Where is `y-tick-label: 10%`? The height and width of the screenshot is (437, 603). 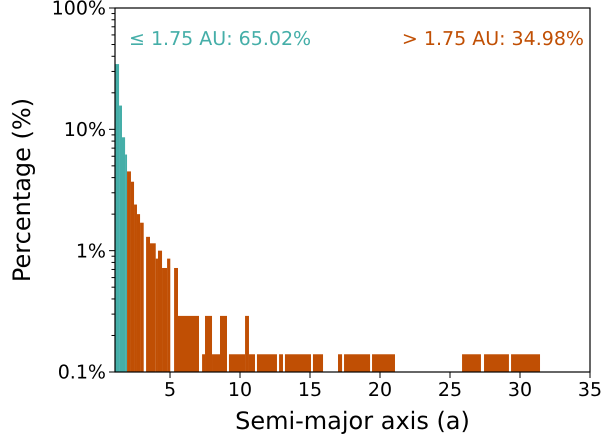
y-tick-label: 10% is located at coordinates (85, 129).